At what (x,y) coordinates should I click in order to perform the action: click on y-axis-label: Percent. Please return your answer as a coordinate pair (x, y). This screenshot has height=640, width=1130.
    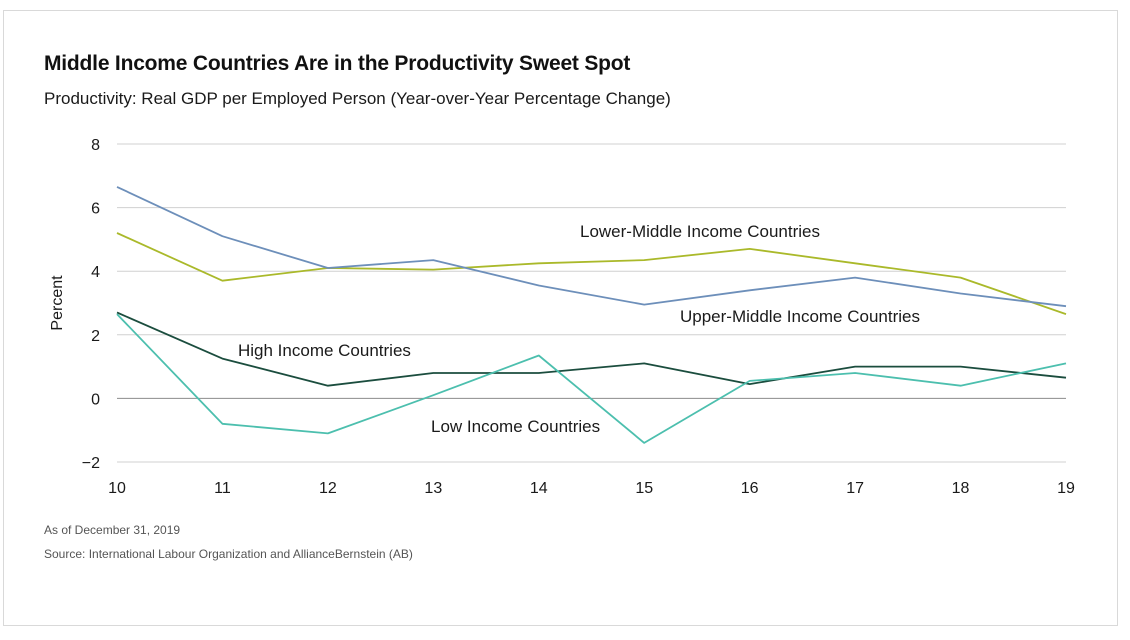
    Looking at the image, I should click on (57, 303).